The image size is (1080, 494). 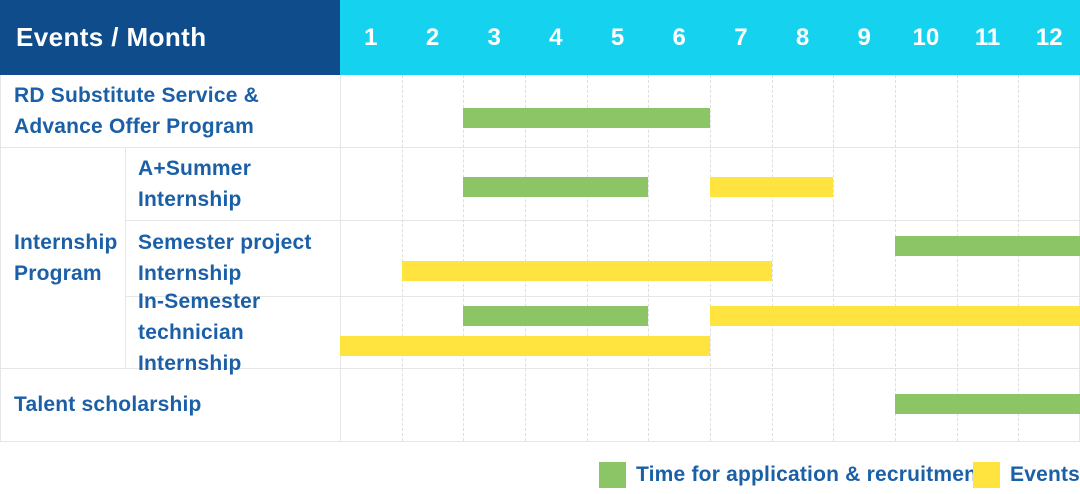 What do you see at coordinates (232, 258) in the screenshot?
I see `row-label-2: Semester project Internship` at bounding box center [232, 258].